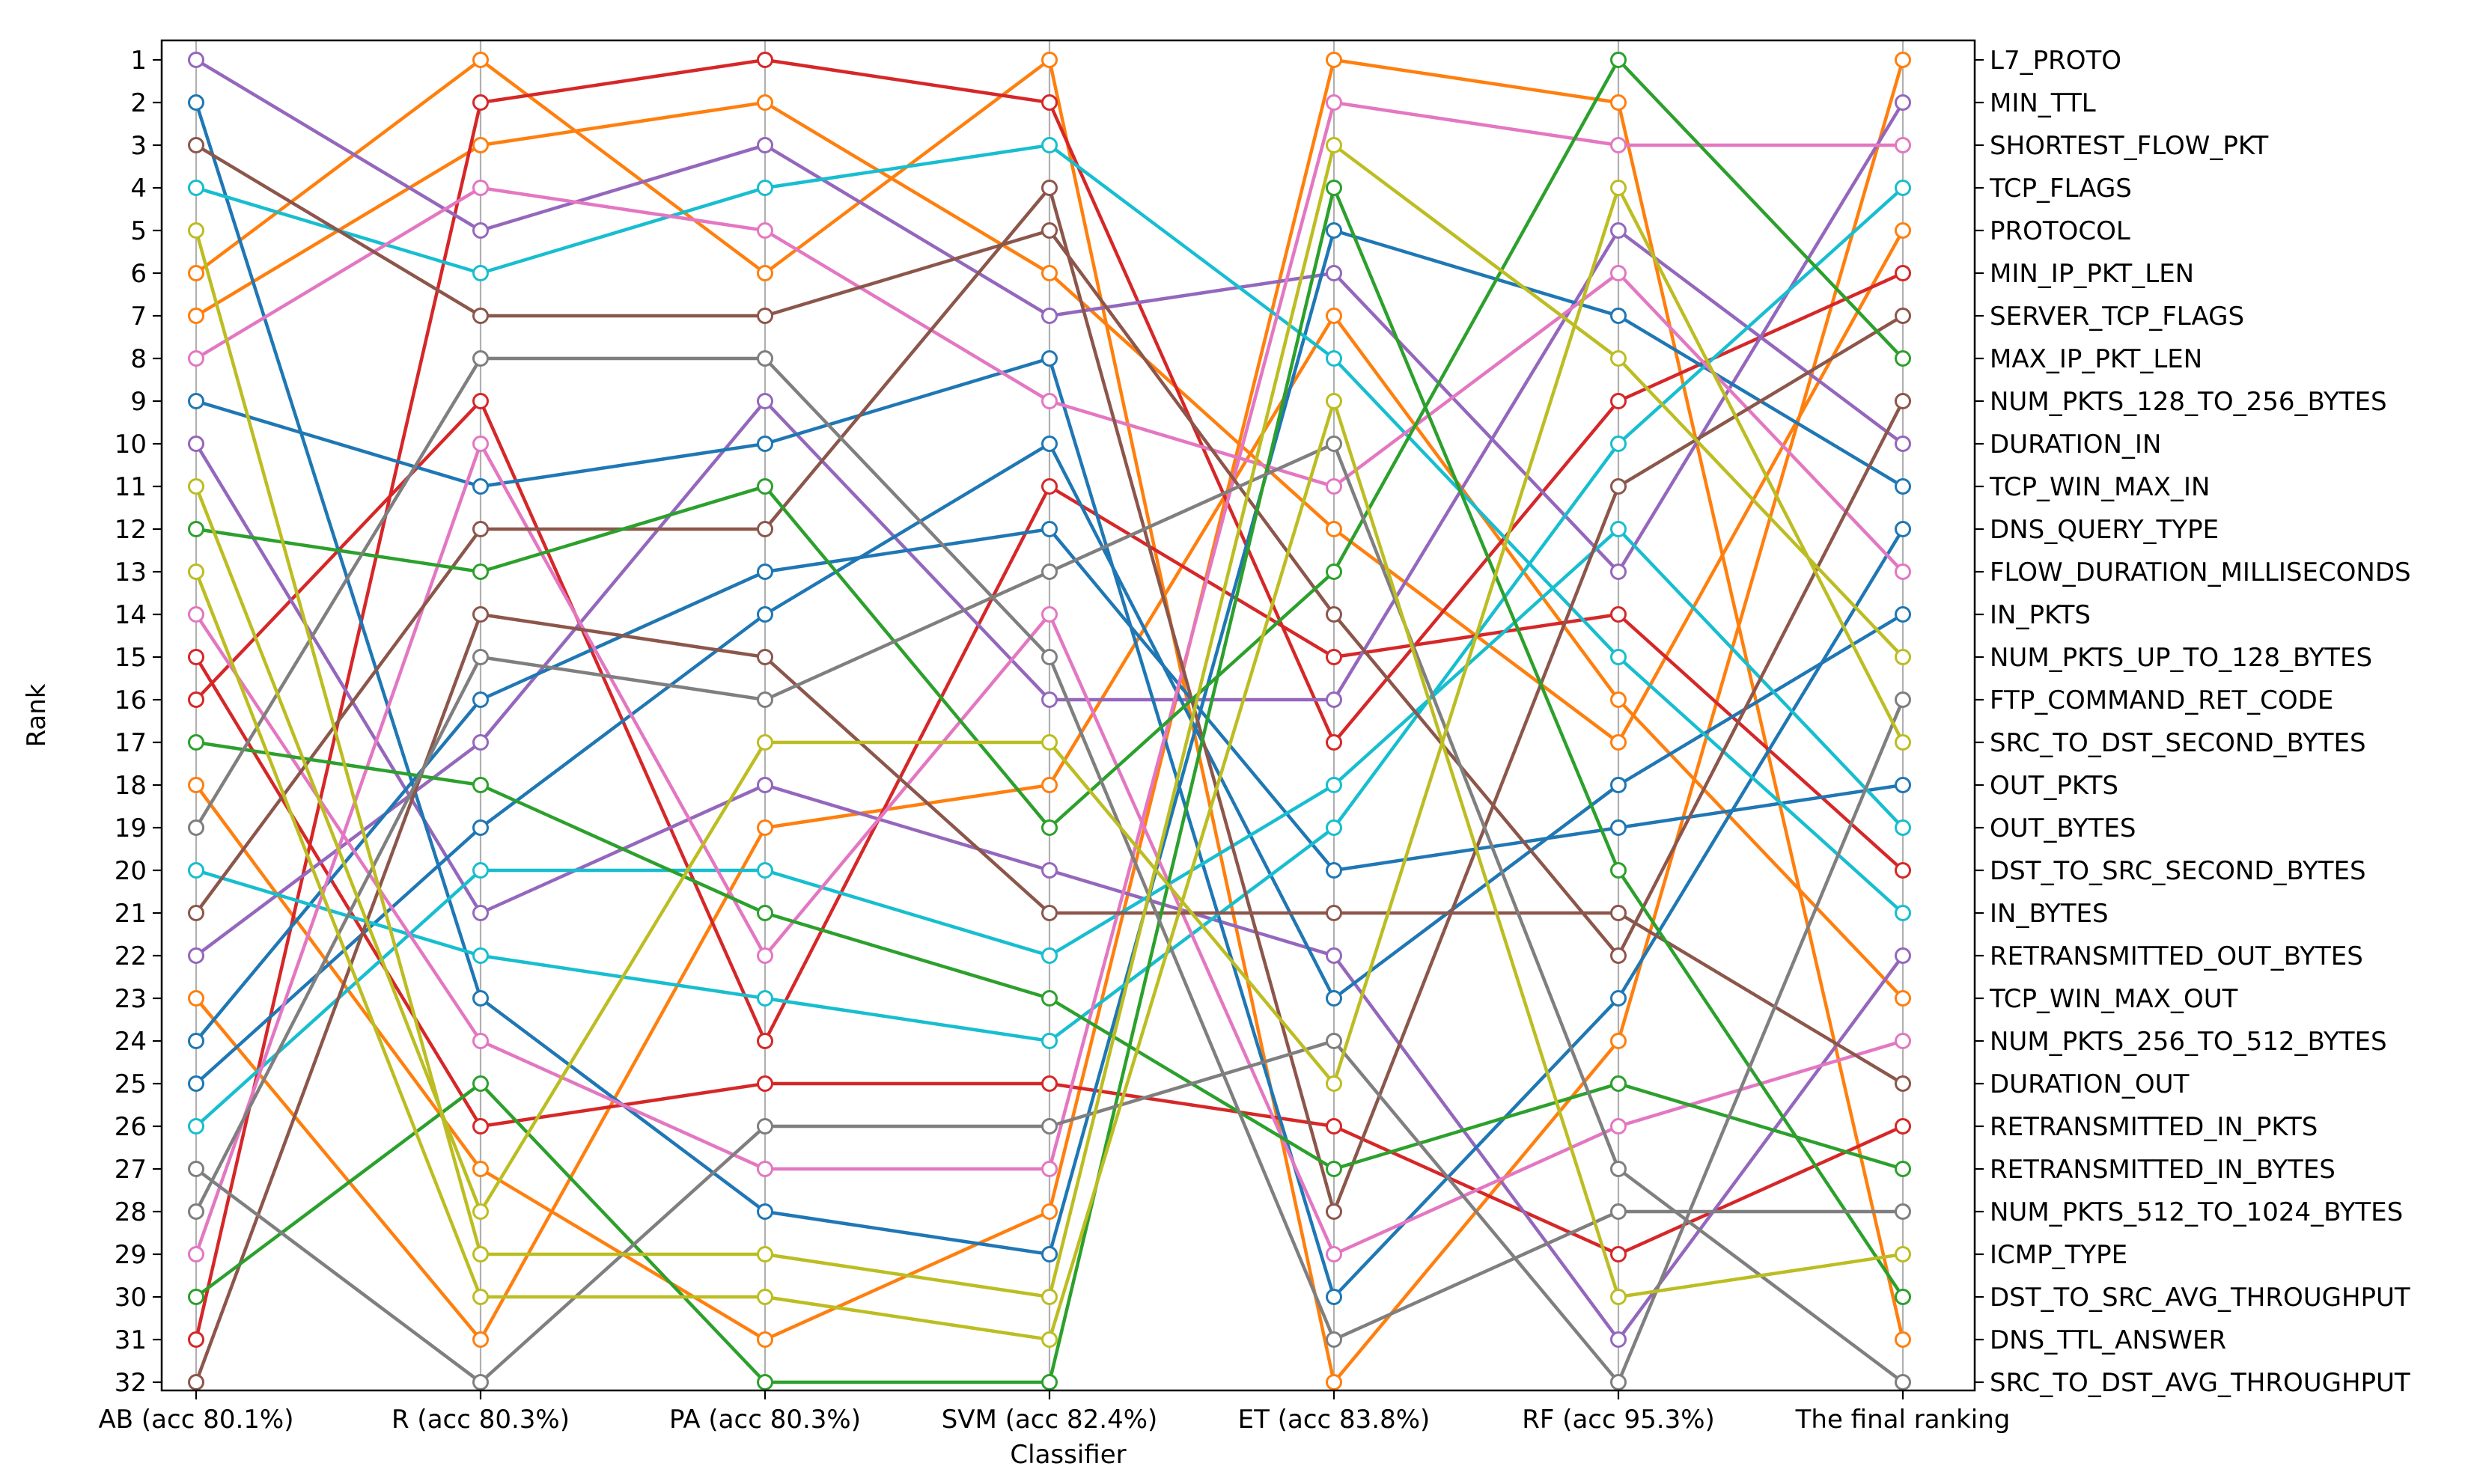 The height and width of the screenshot is (1484, 2477). What do you see at coordinates (2054, 786) in the screenshot?
I see `right-tick-label: OUT_PKTS` at bounding box center [2054, 786].